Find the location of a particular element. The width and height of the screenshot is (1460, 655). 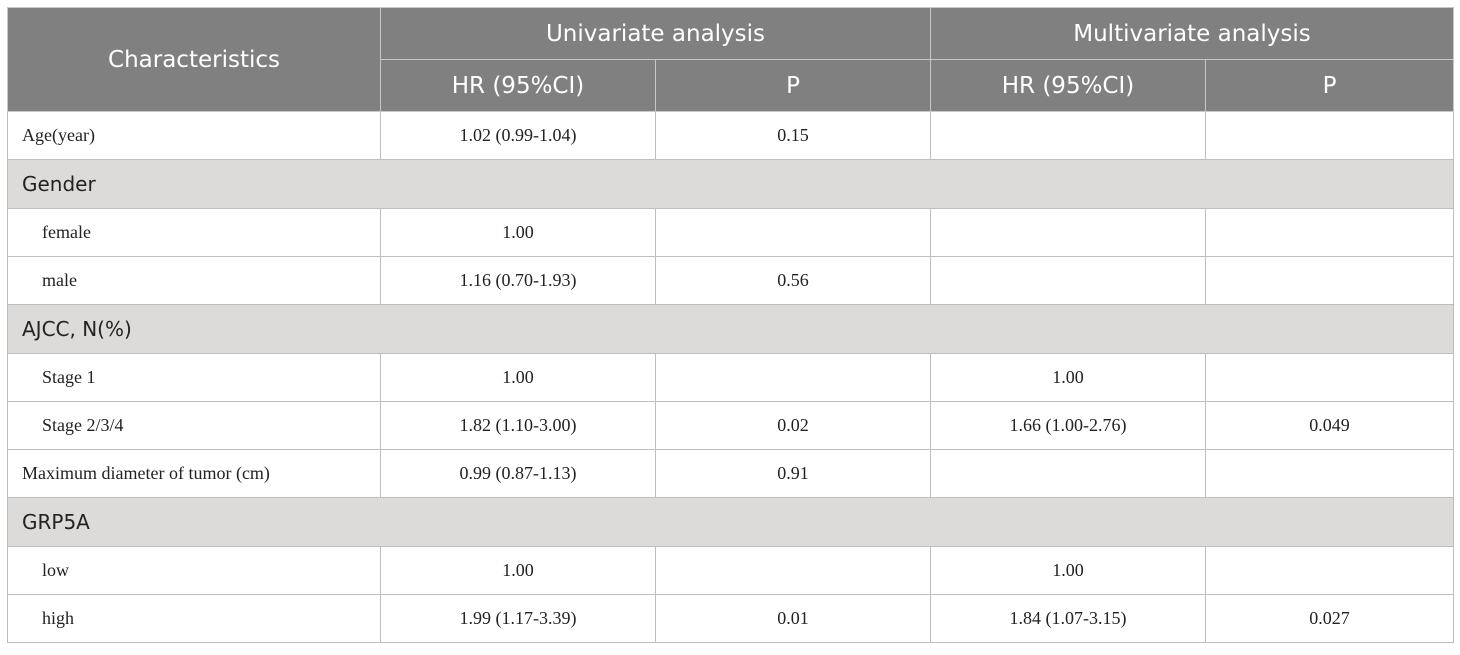

row-label: female is located at coordinates (194, 232).